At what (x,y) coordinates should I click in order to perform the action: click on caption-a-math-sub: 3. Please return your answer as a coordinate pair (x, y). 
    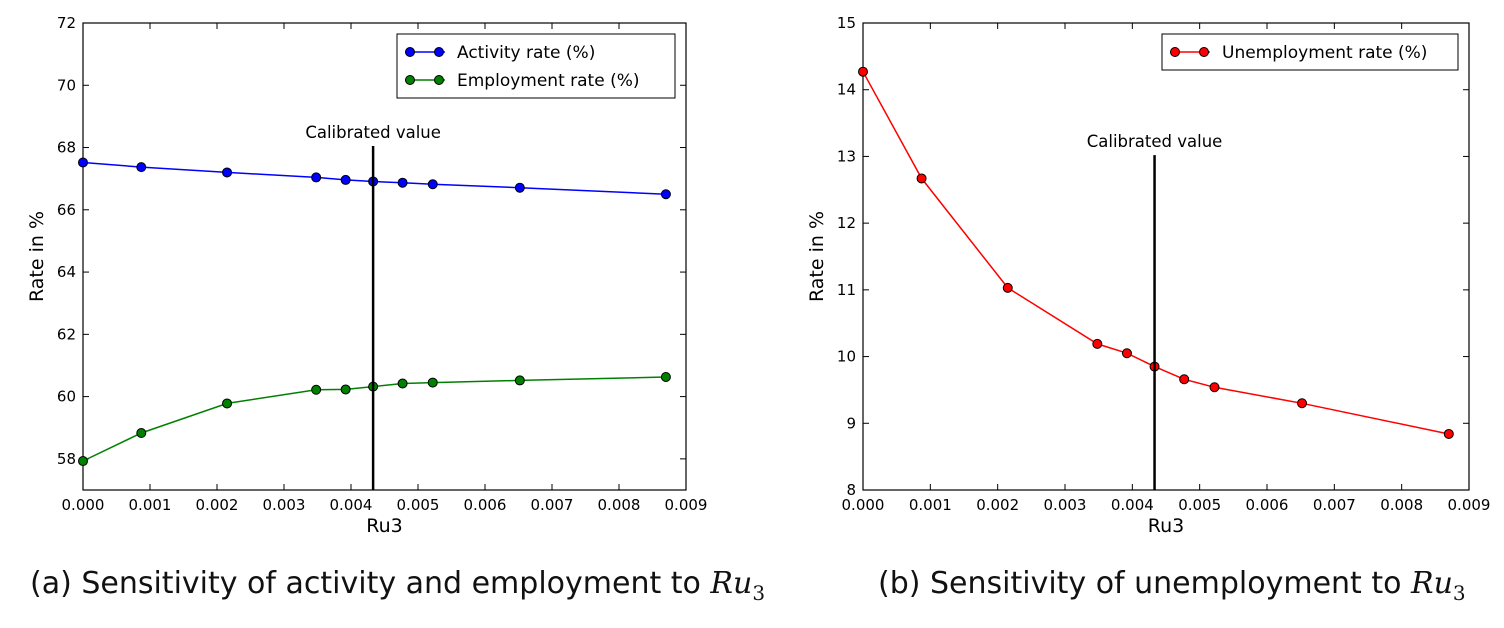
    Looking at the image, I should click on (759, 593).